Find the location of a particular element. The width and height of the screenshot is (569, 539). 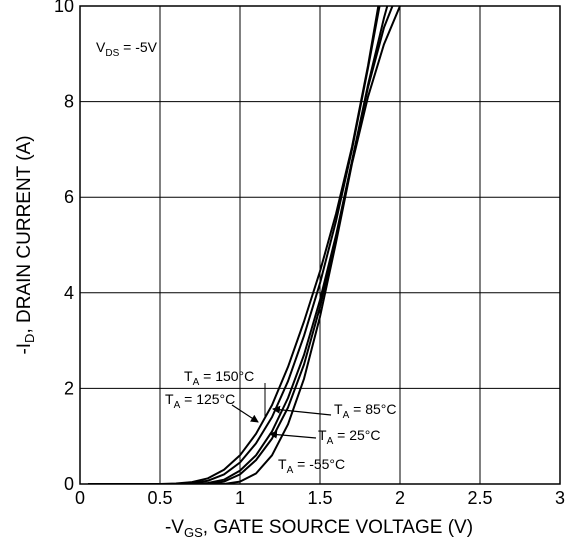

series-label-minus55c: TA = -55°C is located at coordinates (311, 466).